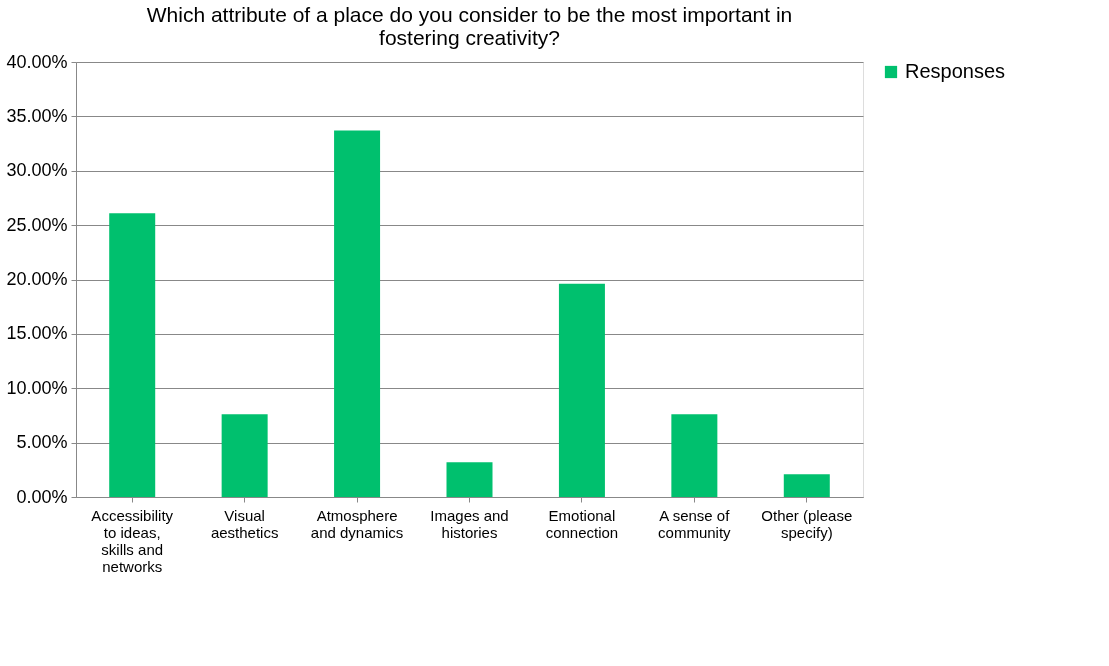  I want to click on x-tick-label: Visual aesthetics, so click(244, 523).